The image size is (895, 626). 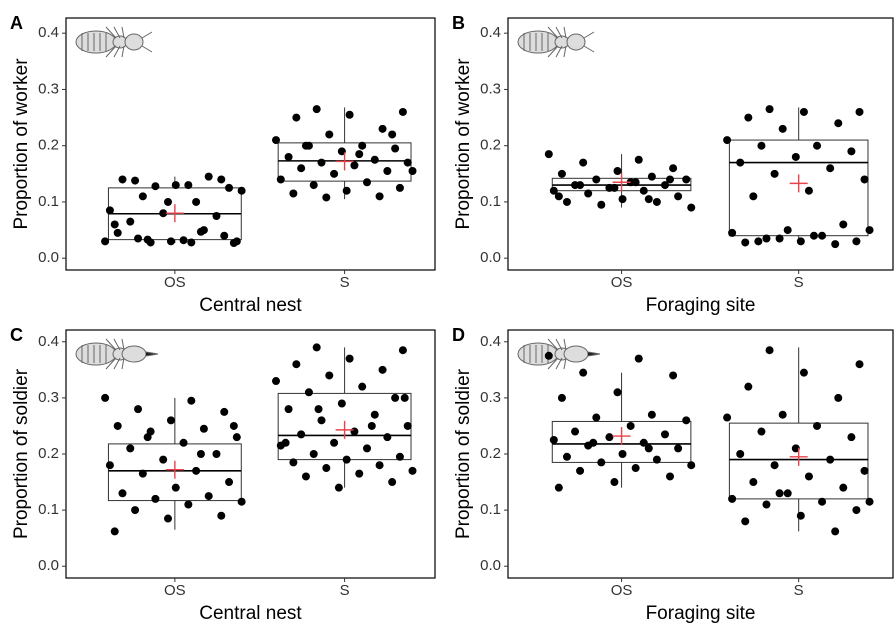 I want to click on x-axis-label: Central nest, so click(x=250, y=305).